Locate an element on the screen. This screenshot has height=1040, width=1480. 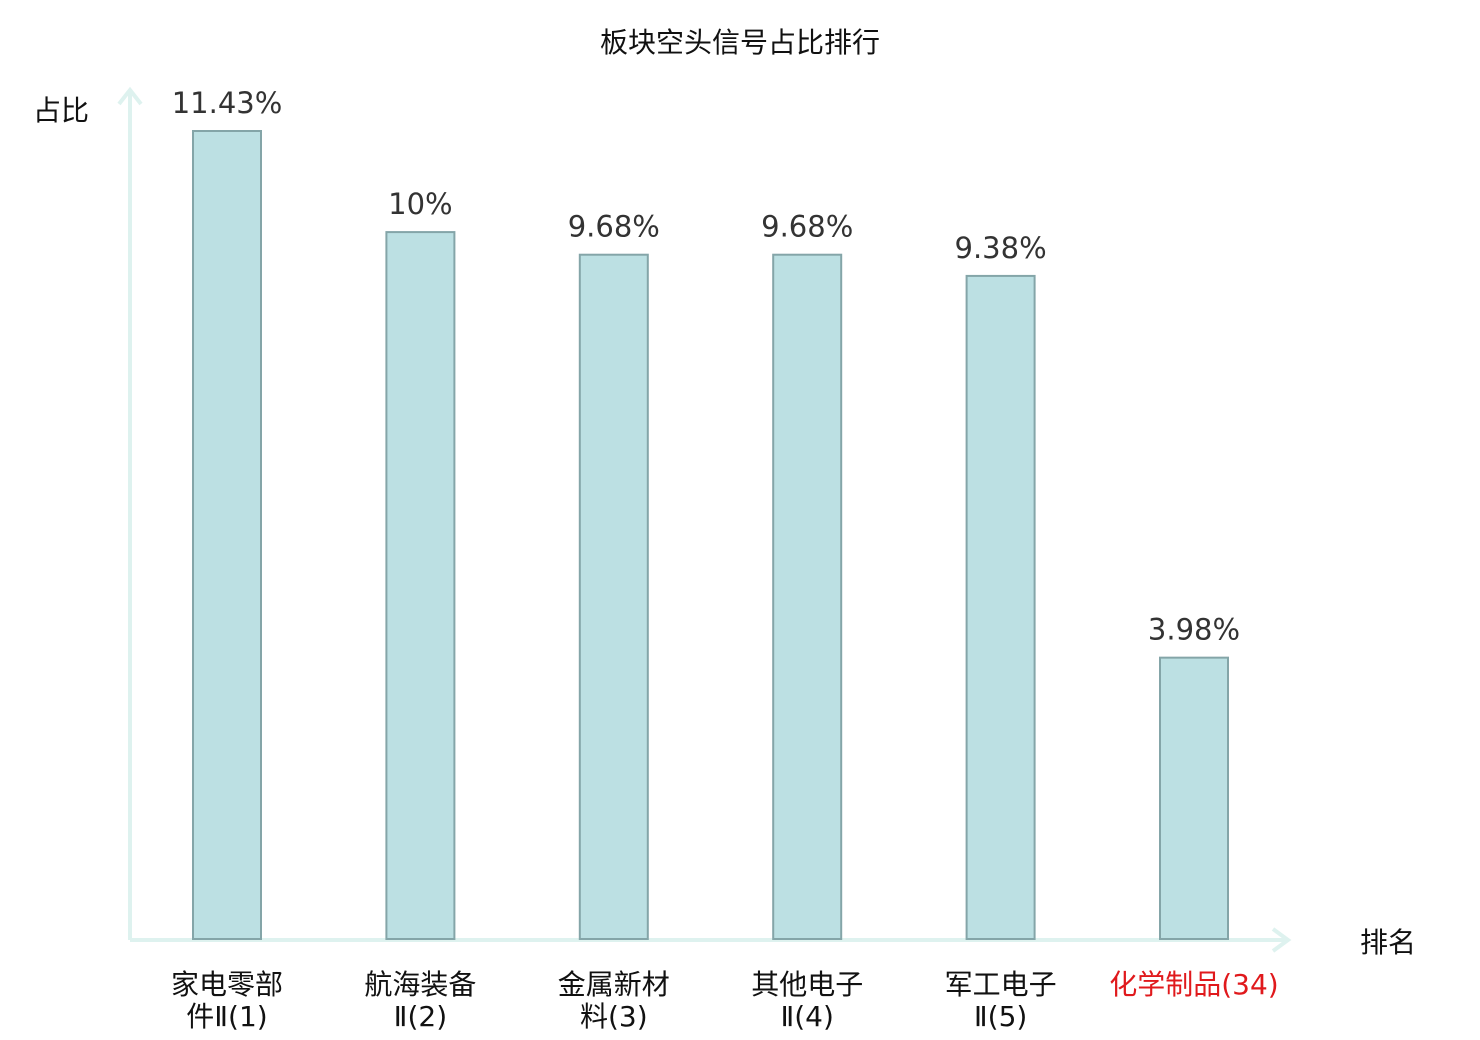
value-label-5: 9.38% is located at coordinates (1001, 248).